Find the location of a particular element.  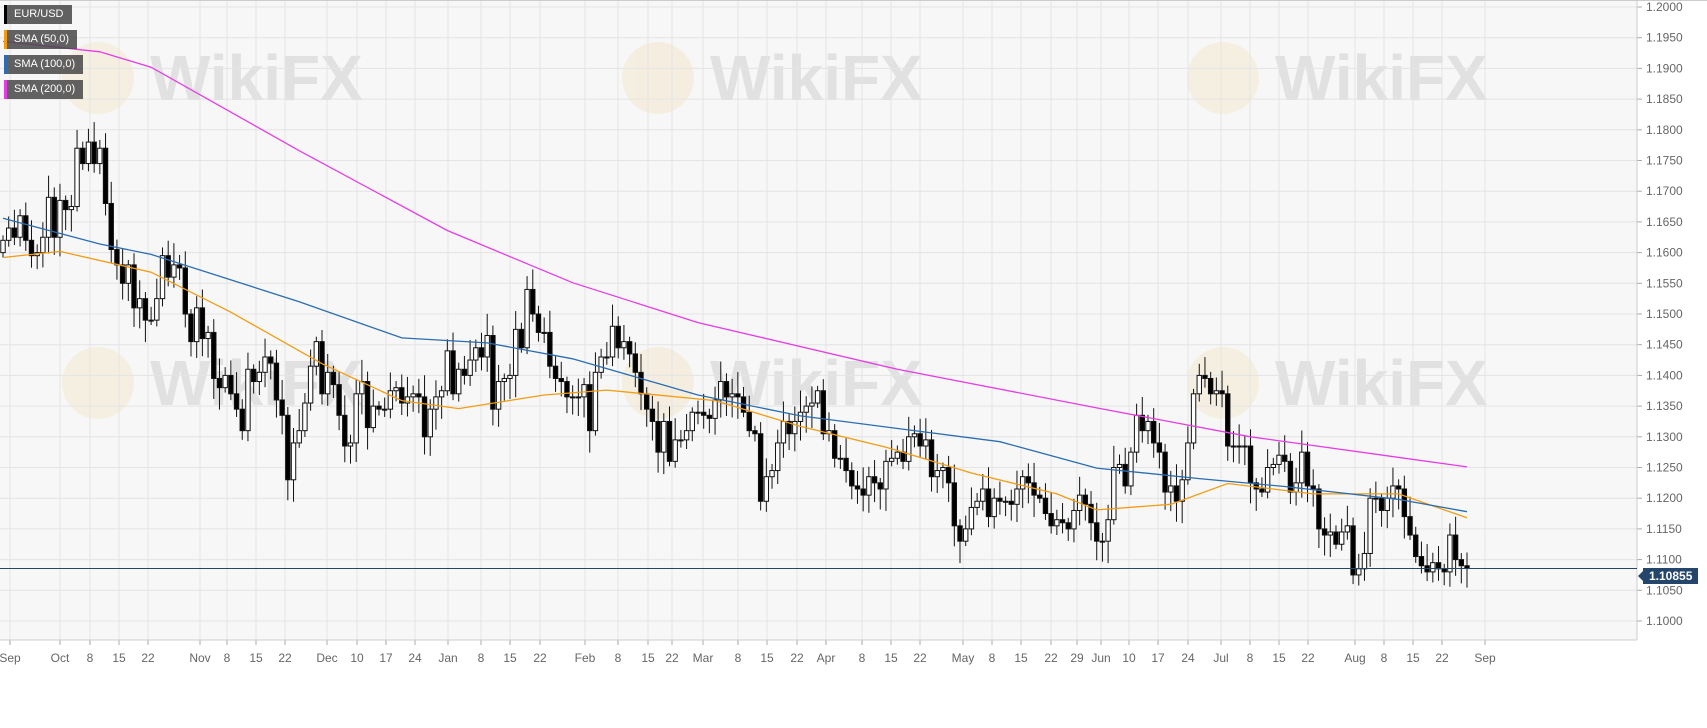

legend-item-sma50: SMA (50,0) is located at coordinates (41, 39).